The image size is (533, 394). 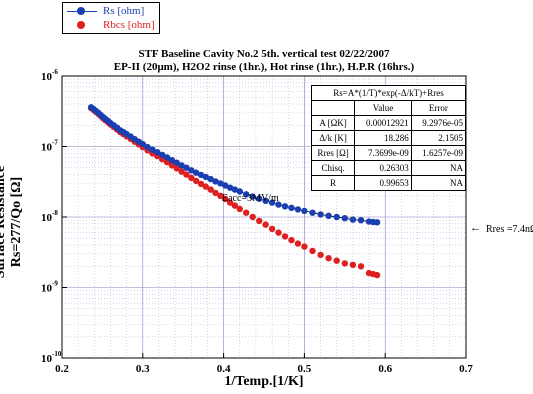 I want to click on fit-row-a: A [ΩK] 0.00012921 9.2976e-05, so click(x=388, y=123).